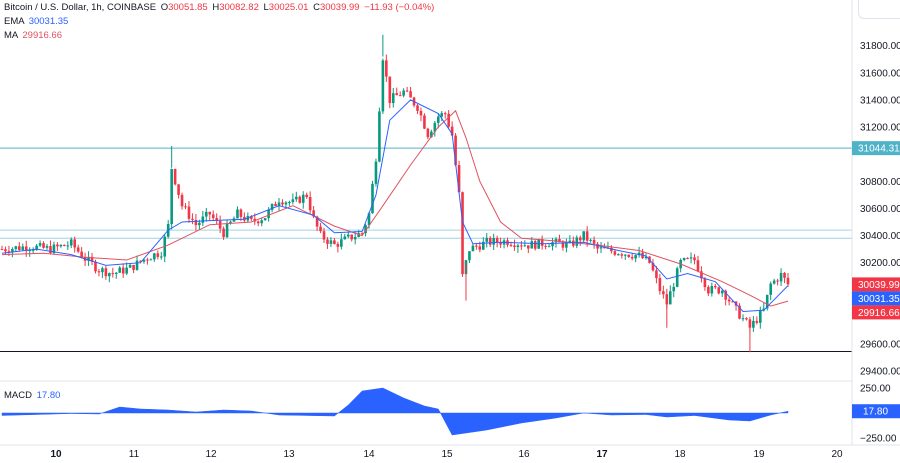 This screenshot has height=463, width=900. What do you see at coordinates (188, 7) in the screenshot?
I see `open-value: 30051.85` at bounding box center [188, 7].